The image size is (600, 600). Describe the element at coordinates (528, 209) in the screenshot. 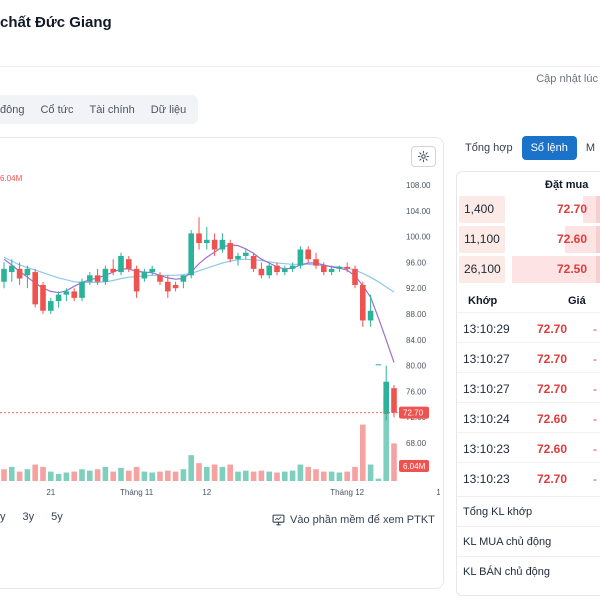

I see `bid-row: 1,400 72.70` at that location.